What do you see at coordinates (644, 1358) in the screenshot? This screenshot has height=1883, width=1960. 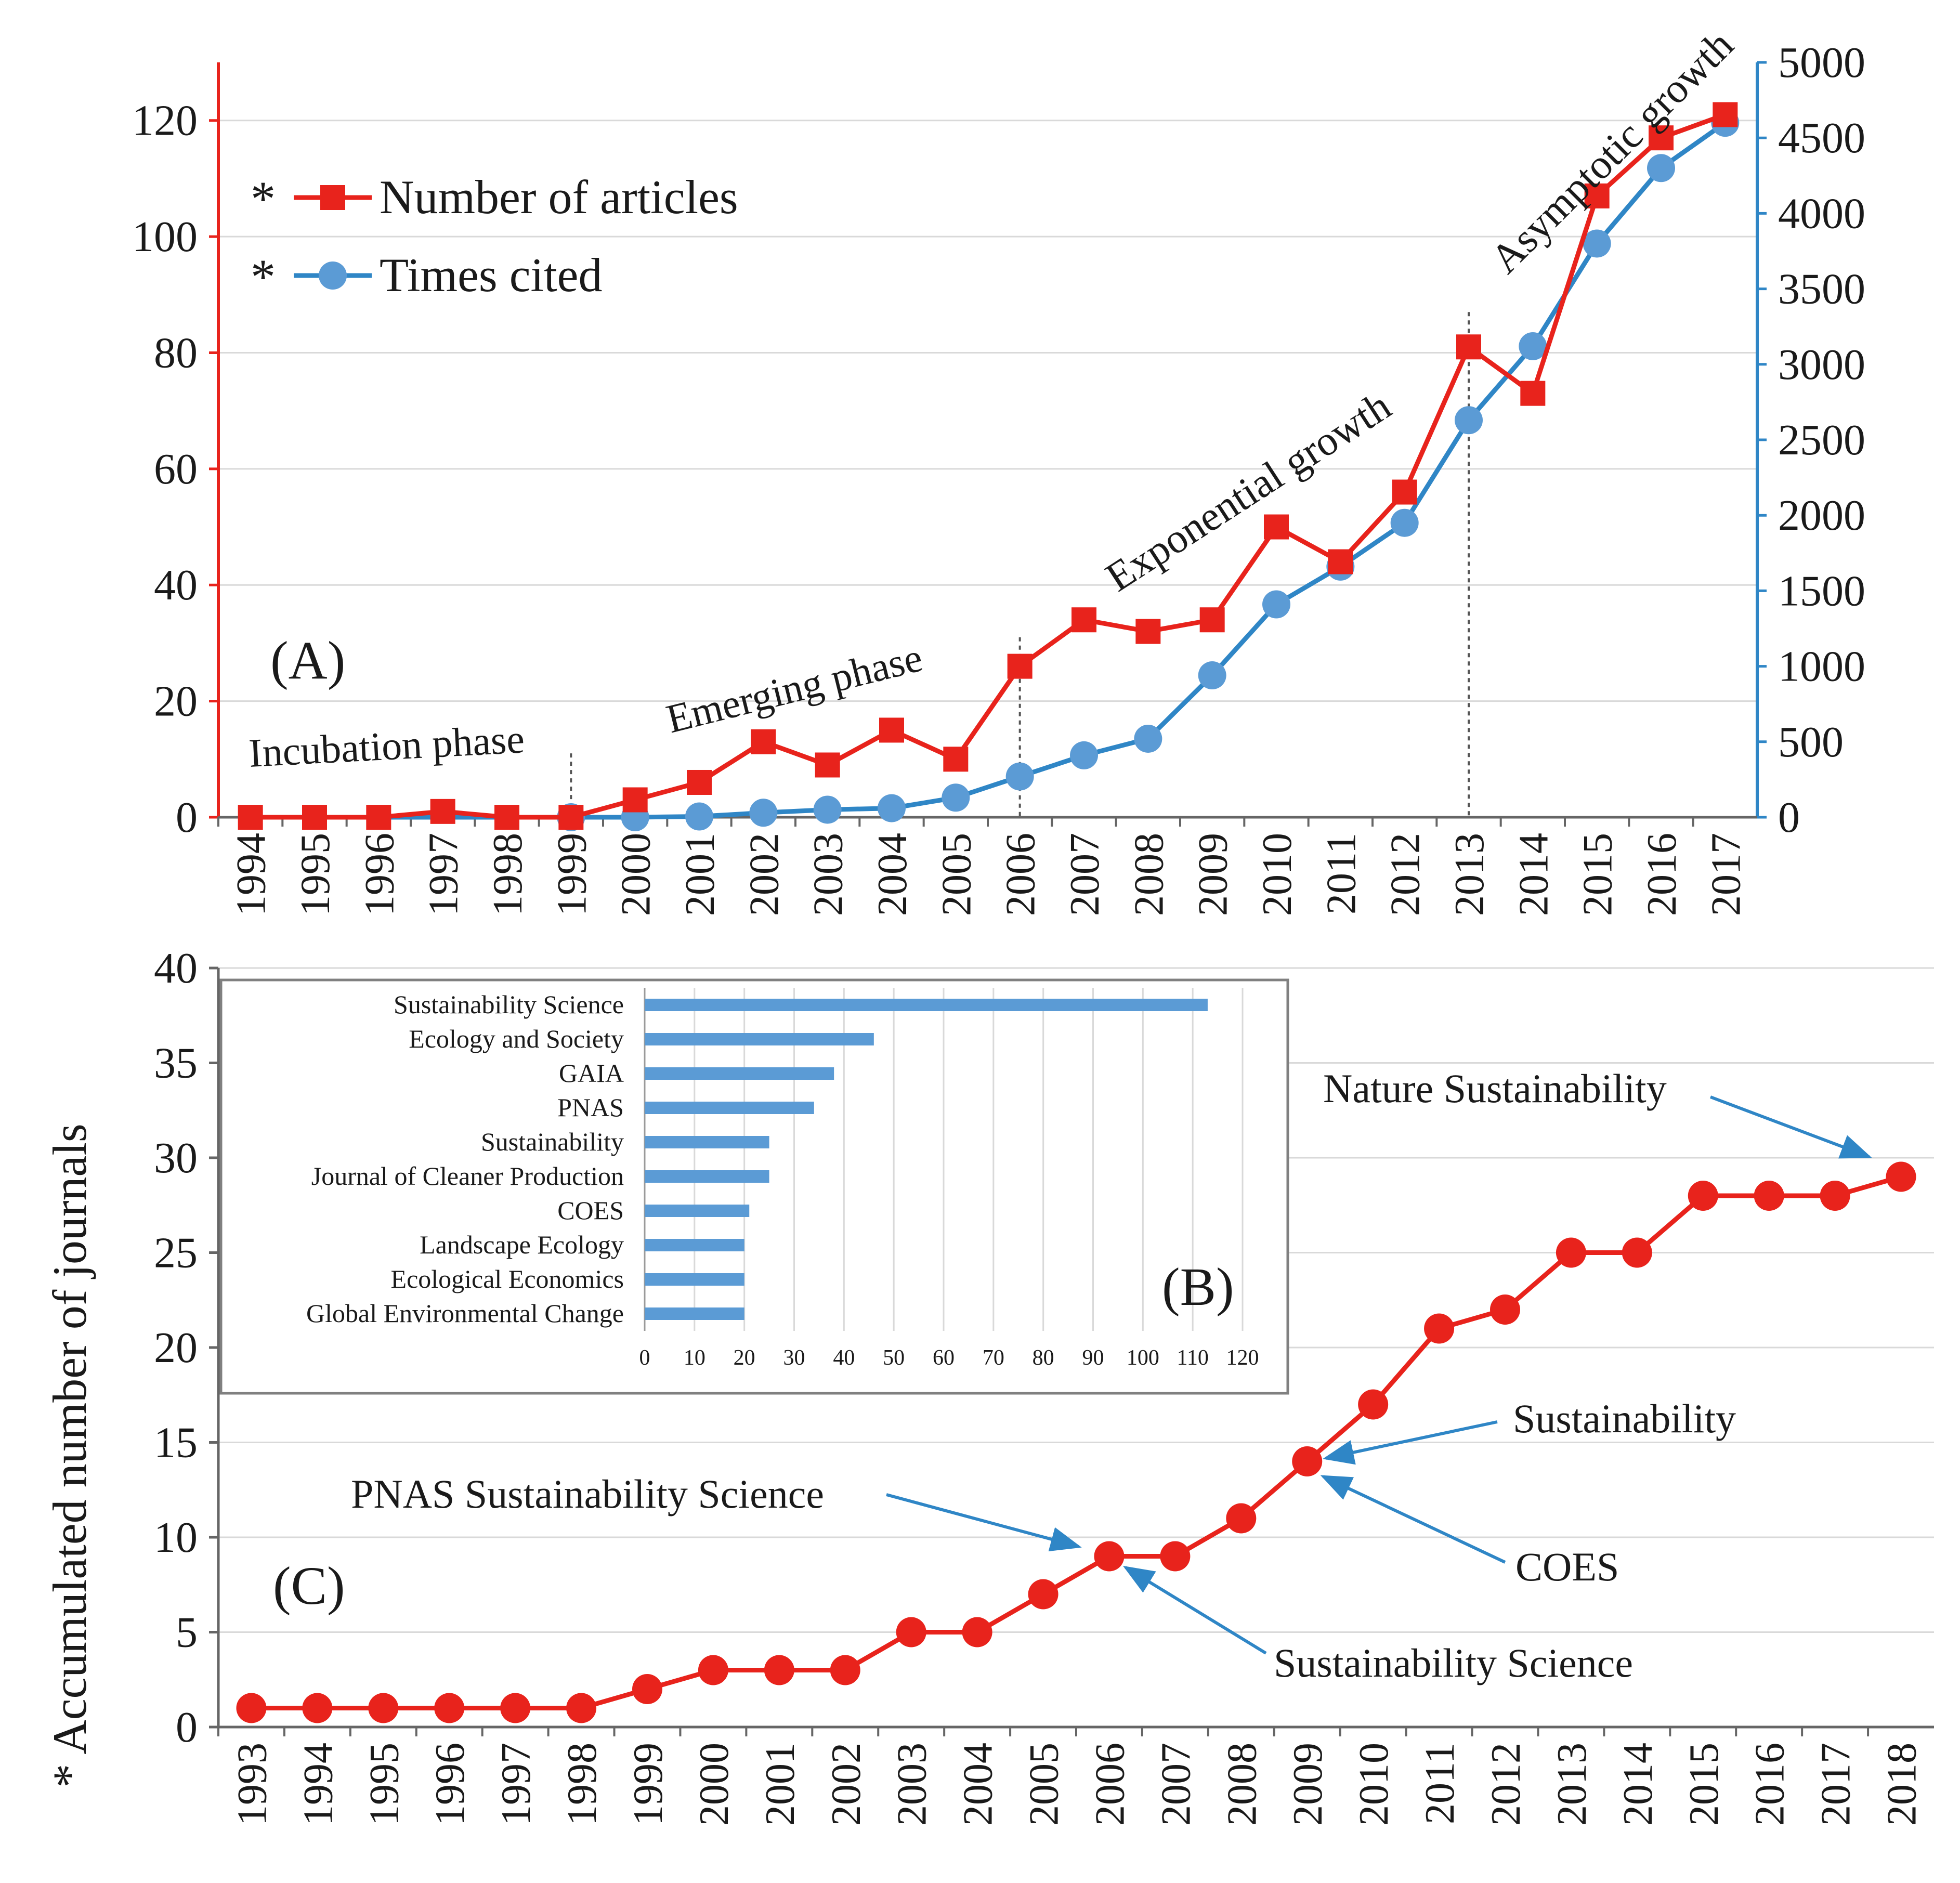 I see `panel-b-x-tick-label: 0` at bounding box center [644, 1358].